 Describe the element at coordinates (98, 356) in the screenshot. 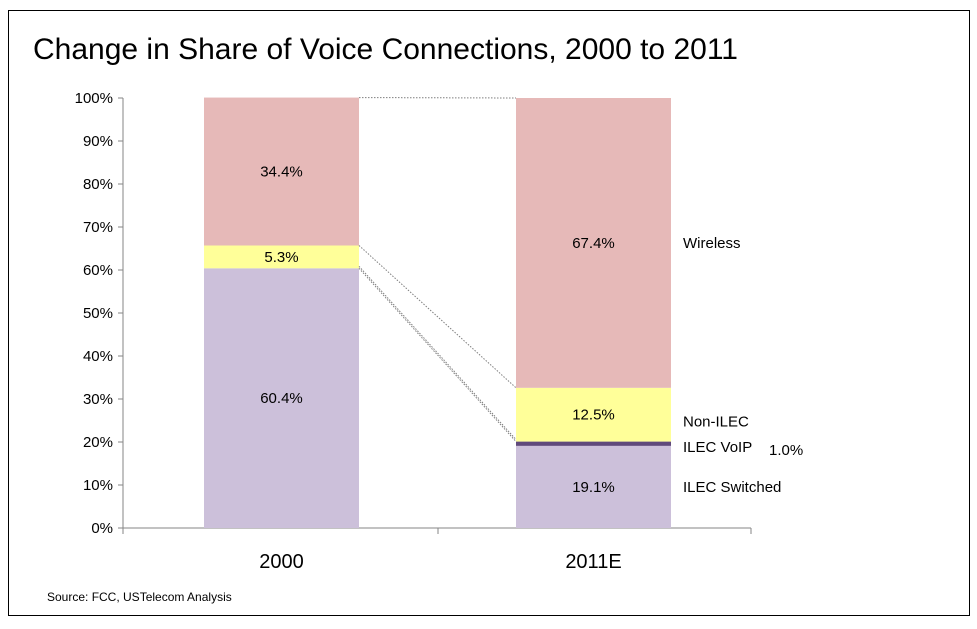

I see `y-tick-label: 40%` at that location.